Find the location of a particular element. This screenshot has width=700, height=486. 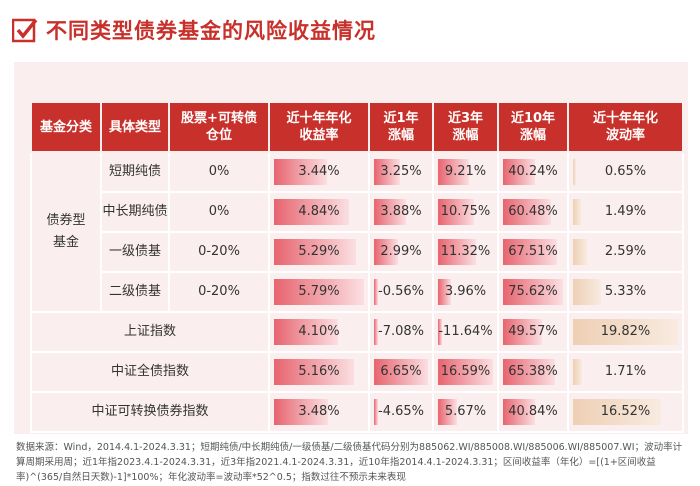

metric-label: 40.84% is located at coordinates (533, 411).